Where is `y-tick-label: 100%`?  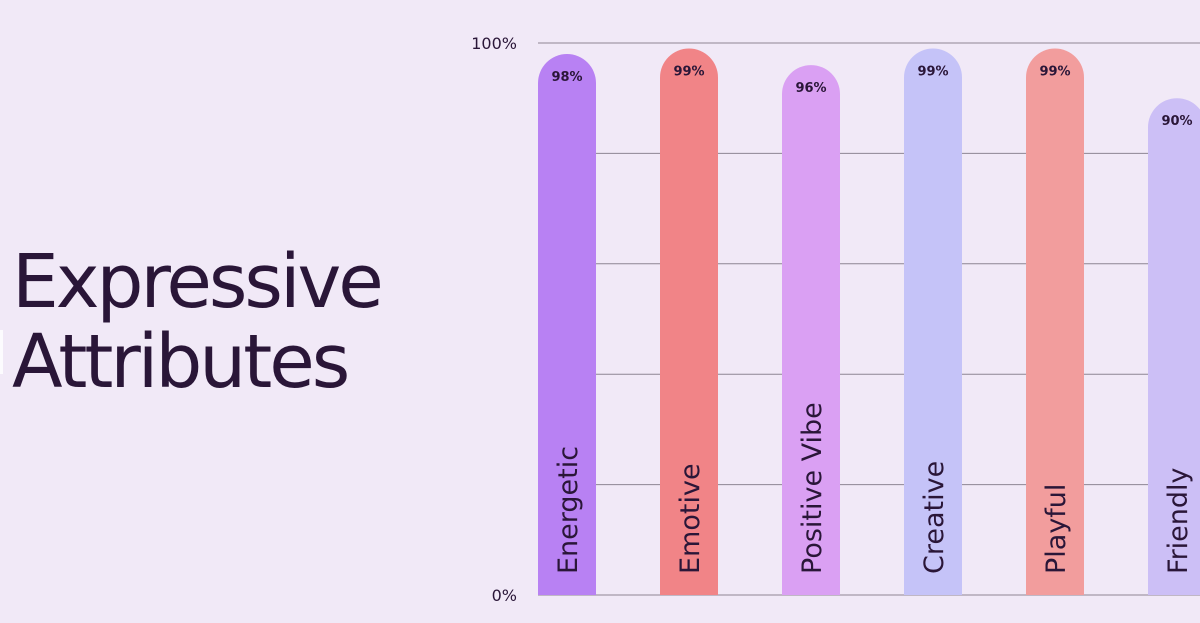 y-tick-label: 100% is located at coordinates (494, 43).